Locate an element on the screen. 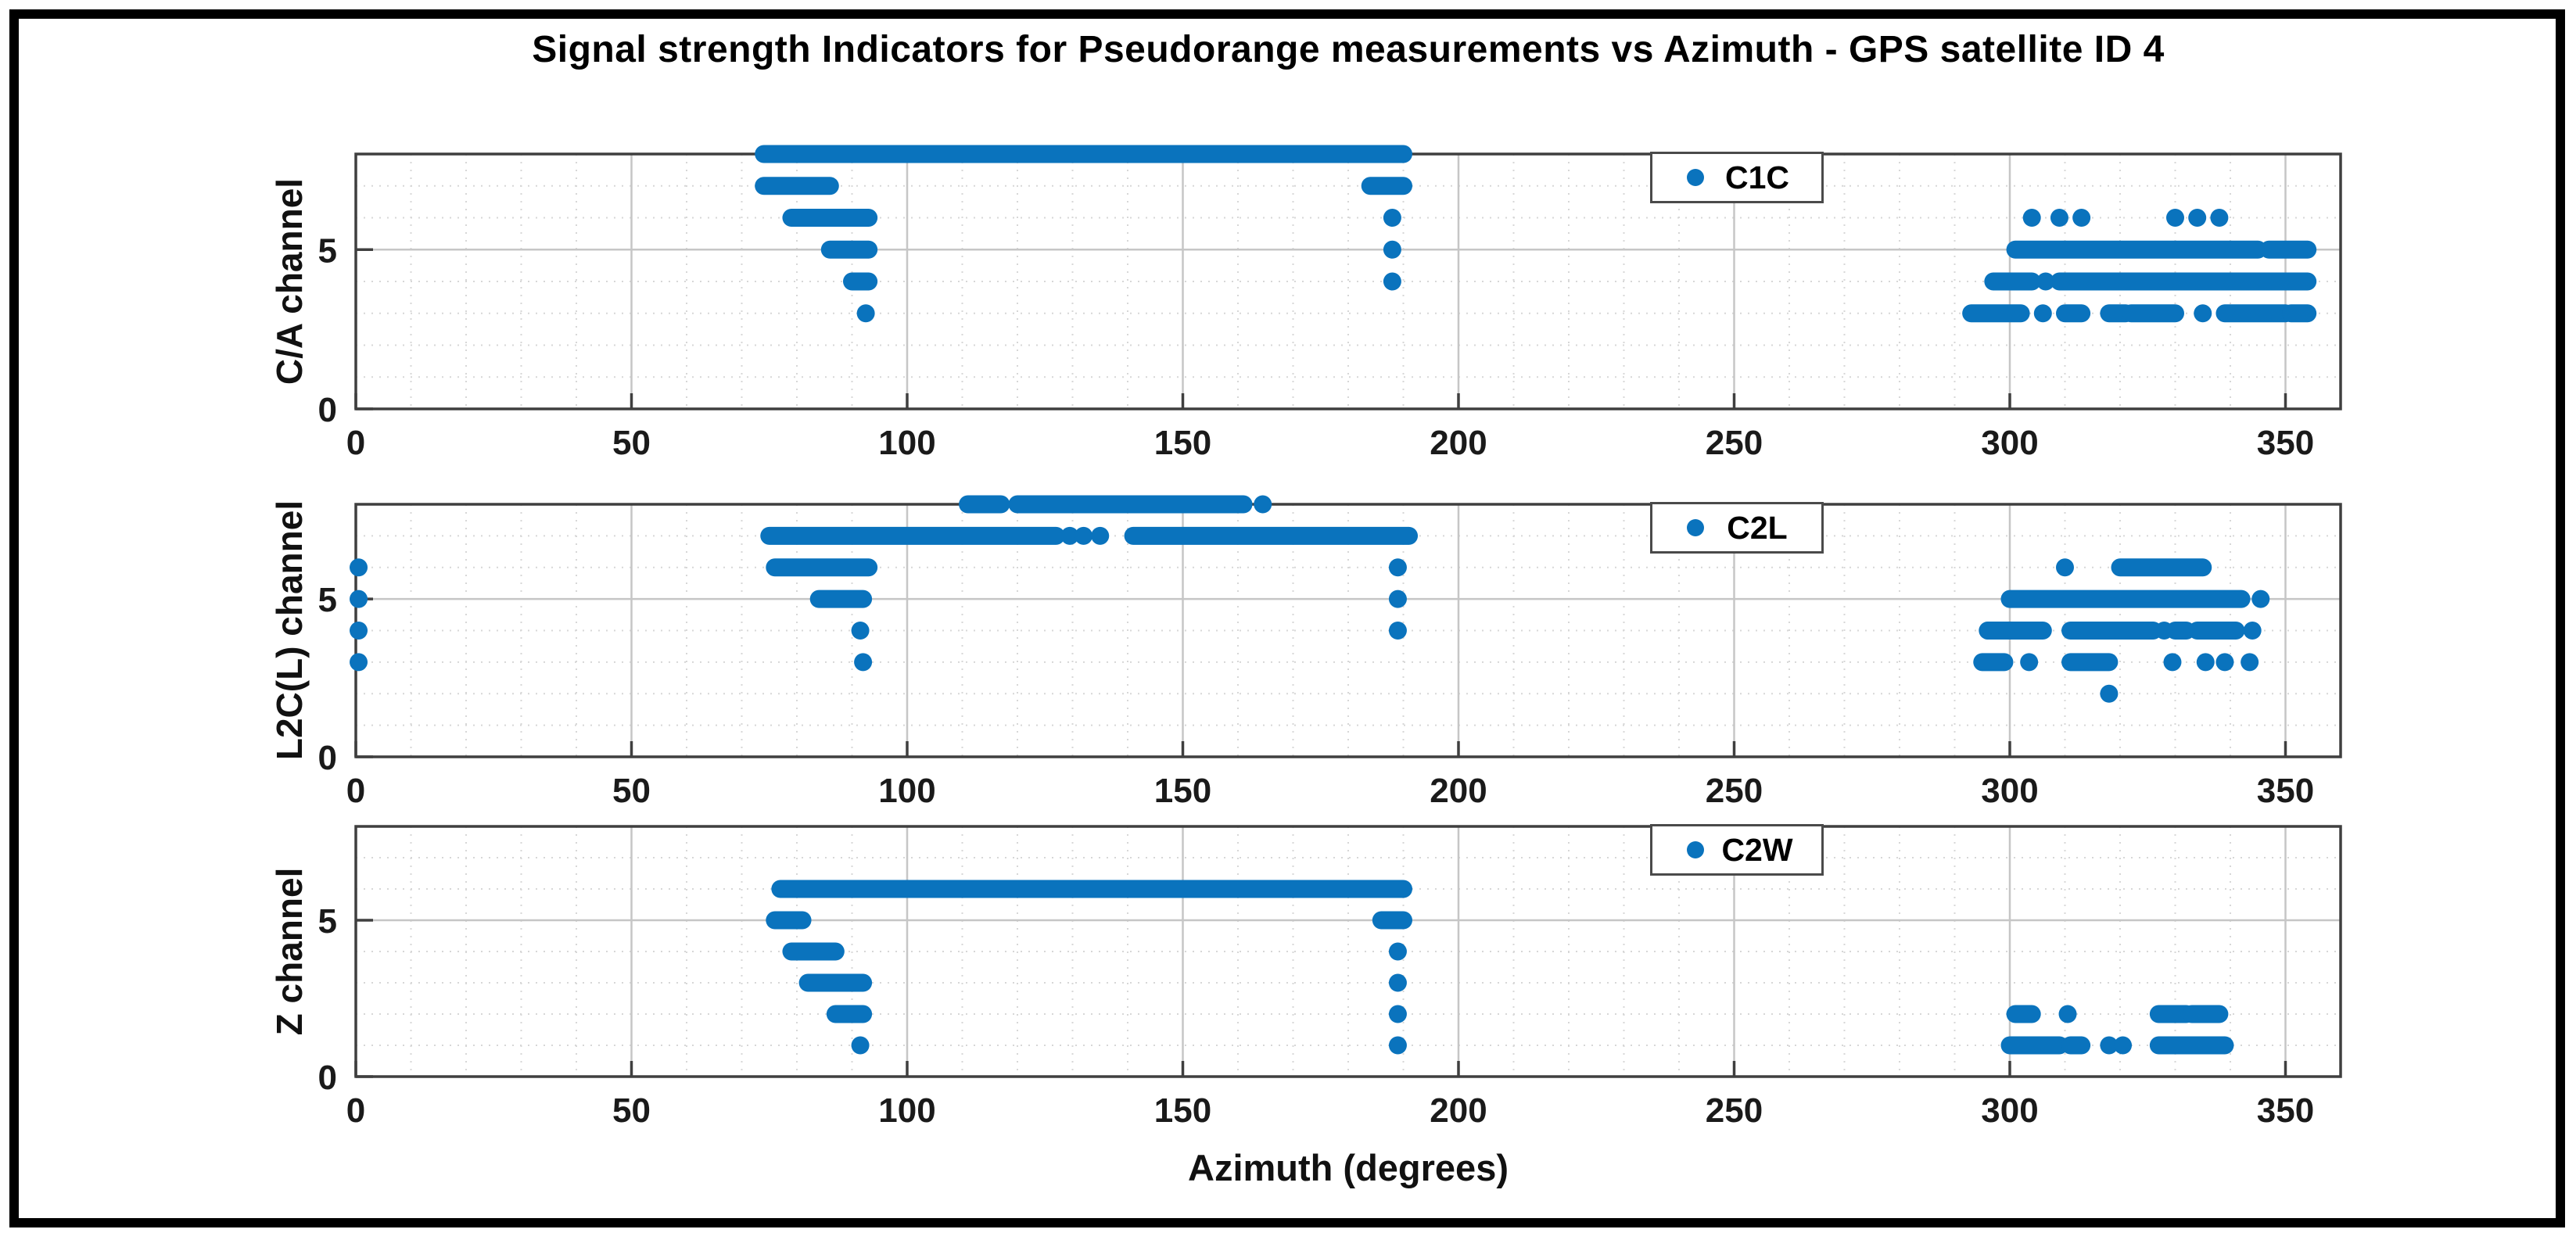  scatter-series-C1C is located at coordinates (1536, 234).